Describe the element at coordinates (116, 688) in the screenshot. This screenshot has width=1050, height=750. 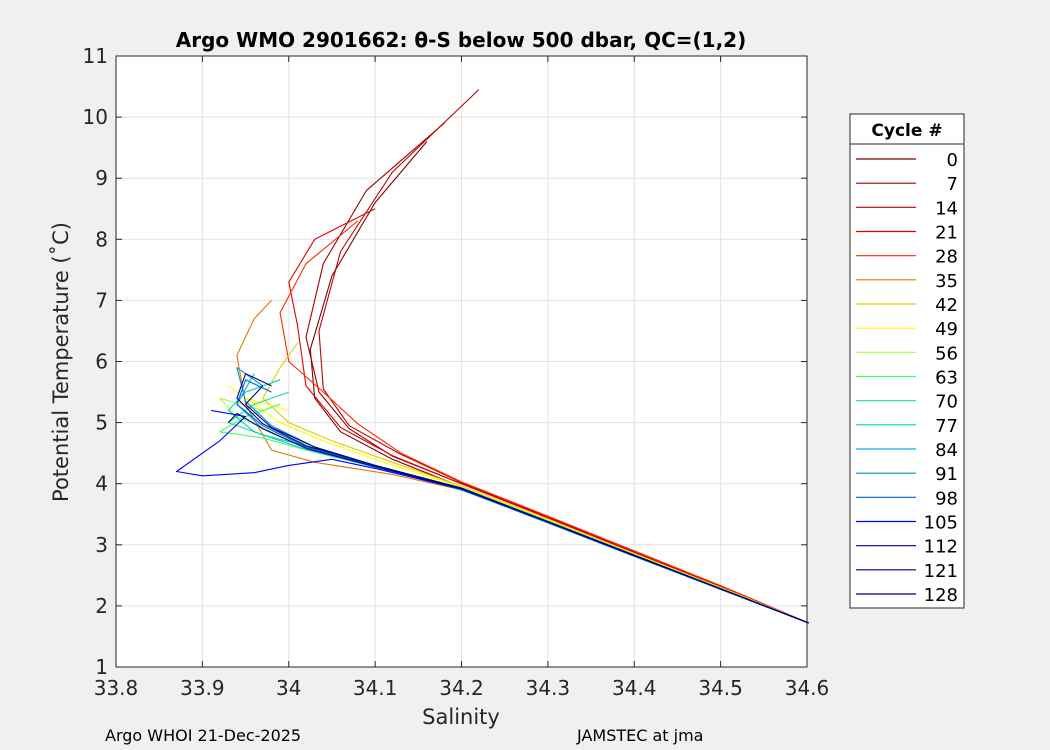
I see `x-tick-label: 33.8` at that location.